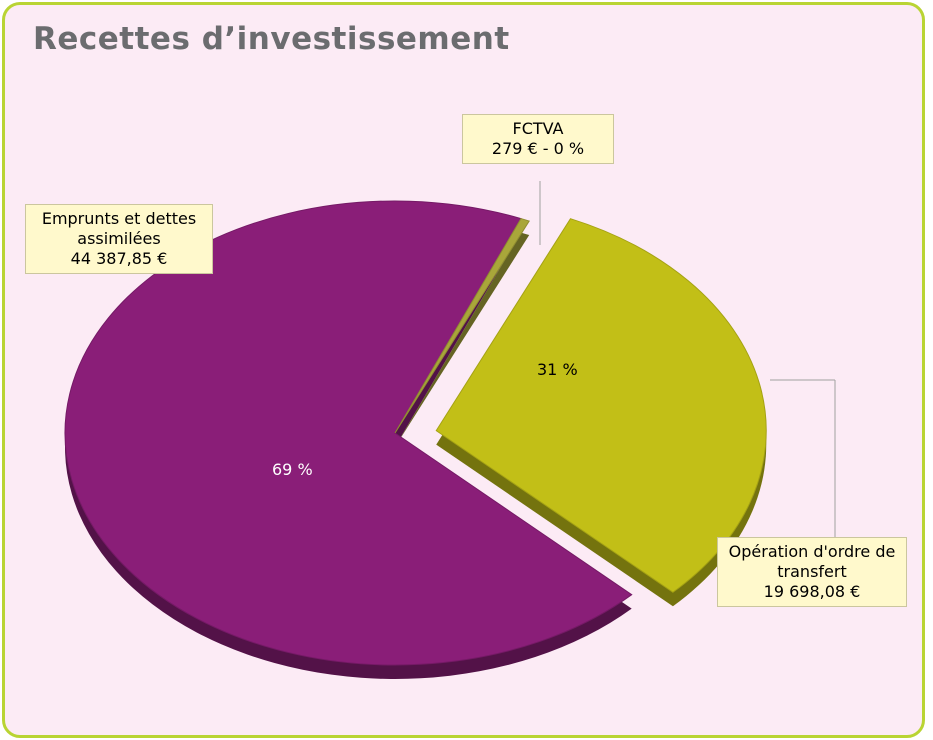  What do you see at coordinates (557, 369) in the screenshot?
I see `percent-label: 31 %` at bounding box center [557, 369].